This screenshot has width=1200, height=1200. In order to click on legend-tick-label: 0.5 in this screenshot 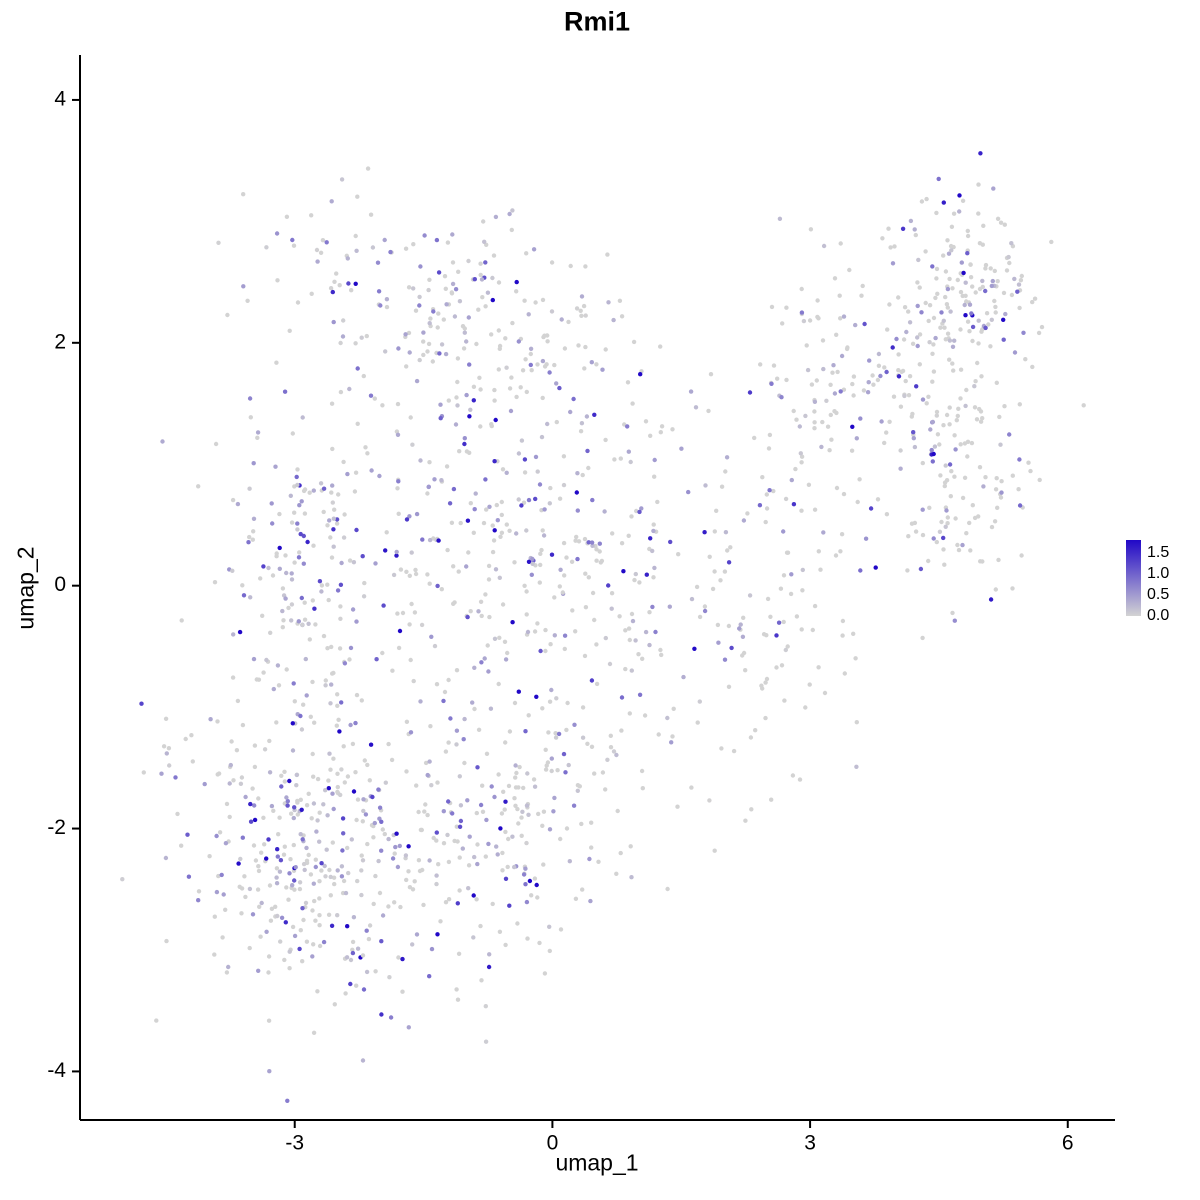, I will do `click(1158, 594)`.